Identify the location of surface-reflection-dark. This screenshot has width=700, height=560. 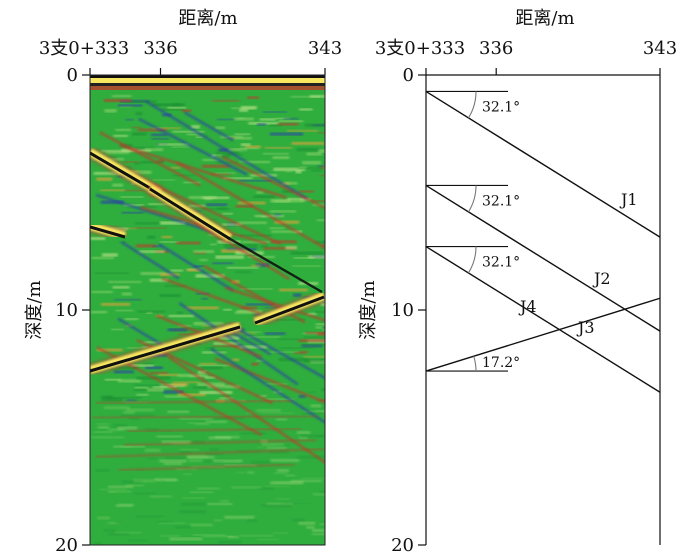
(207, 76).